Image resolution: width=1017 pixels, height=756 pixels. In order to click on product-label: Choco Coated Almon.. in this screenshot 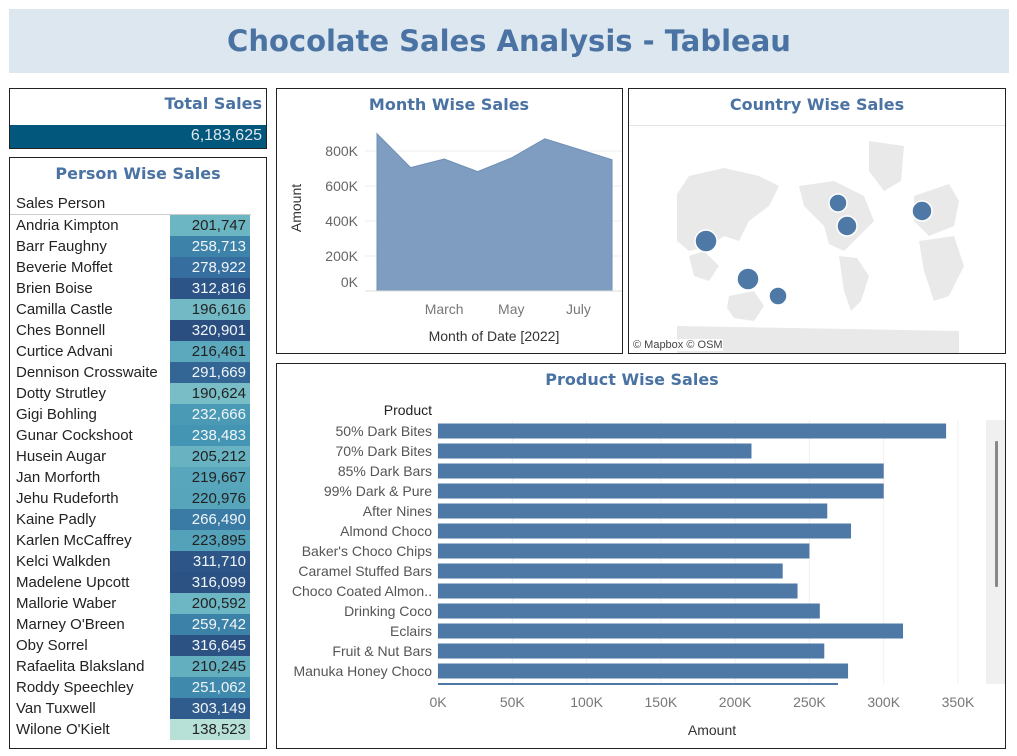, I will do `click(362, 591)`.